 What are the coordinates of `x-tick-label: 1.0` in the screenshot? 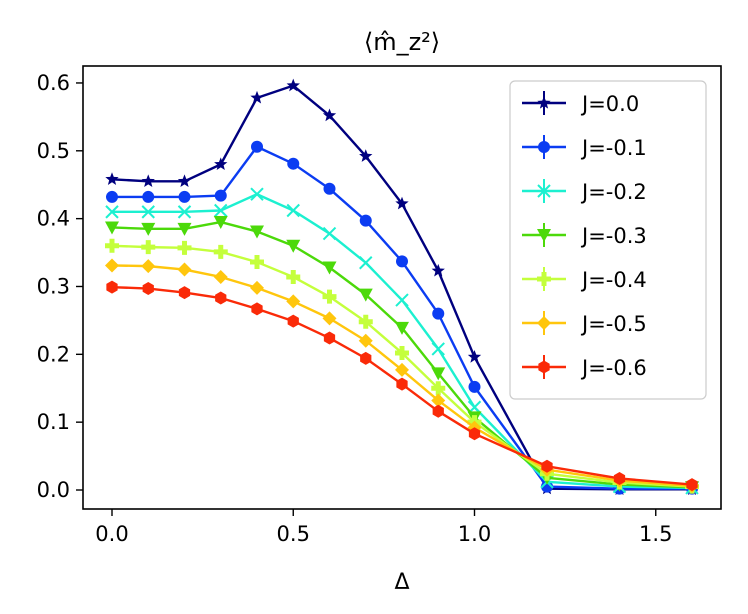 It's located at (474, 534).